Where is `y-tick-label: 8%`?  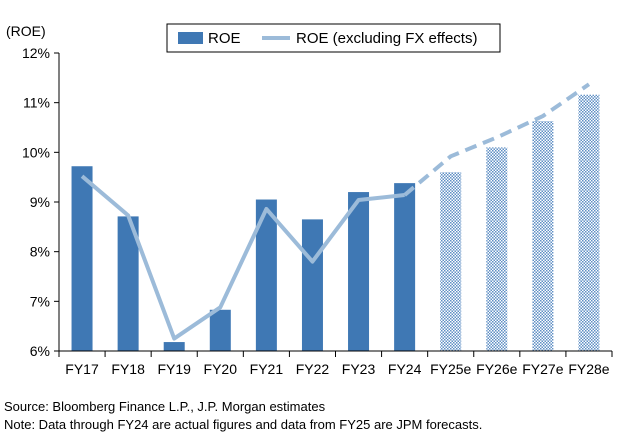
y-tick-label: 8% is located at coordinates (40, 252).